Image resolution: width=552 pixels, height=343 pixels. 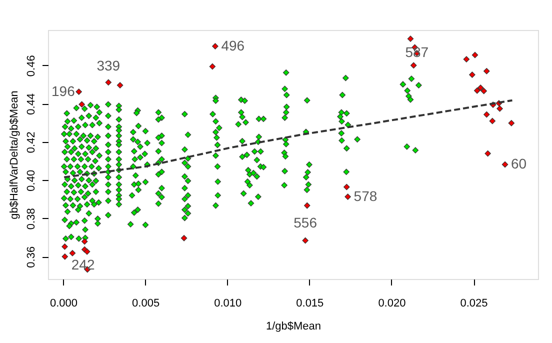 I want to click on y-tick-label: 0.40, so click(x=32, y=181).